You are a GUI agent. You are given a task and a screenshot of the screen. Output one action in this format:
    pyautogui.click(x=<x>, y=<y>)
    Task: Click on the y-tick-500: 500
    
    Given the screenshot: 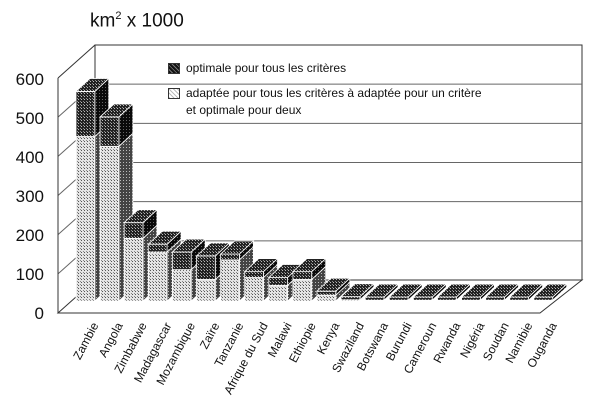 What is the action you would take?
    pyautogui.click(x=29, y=118)
    